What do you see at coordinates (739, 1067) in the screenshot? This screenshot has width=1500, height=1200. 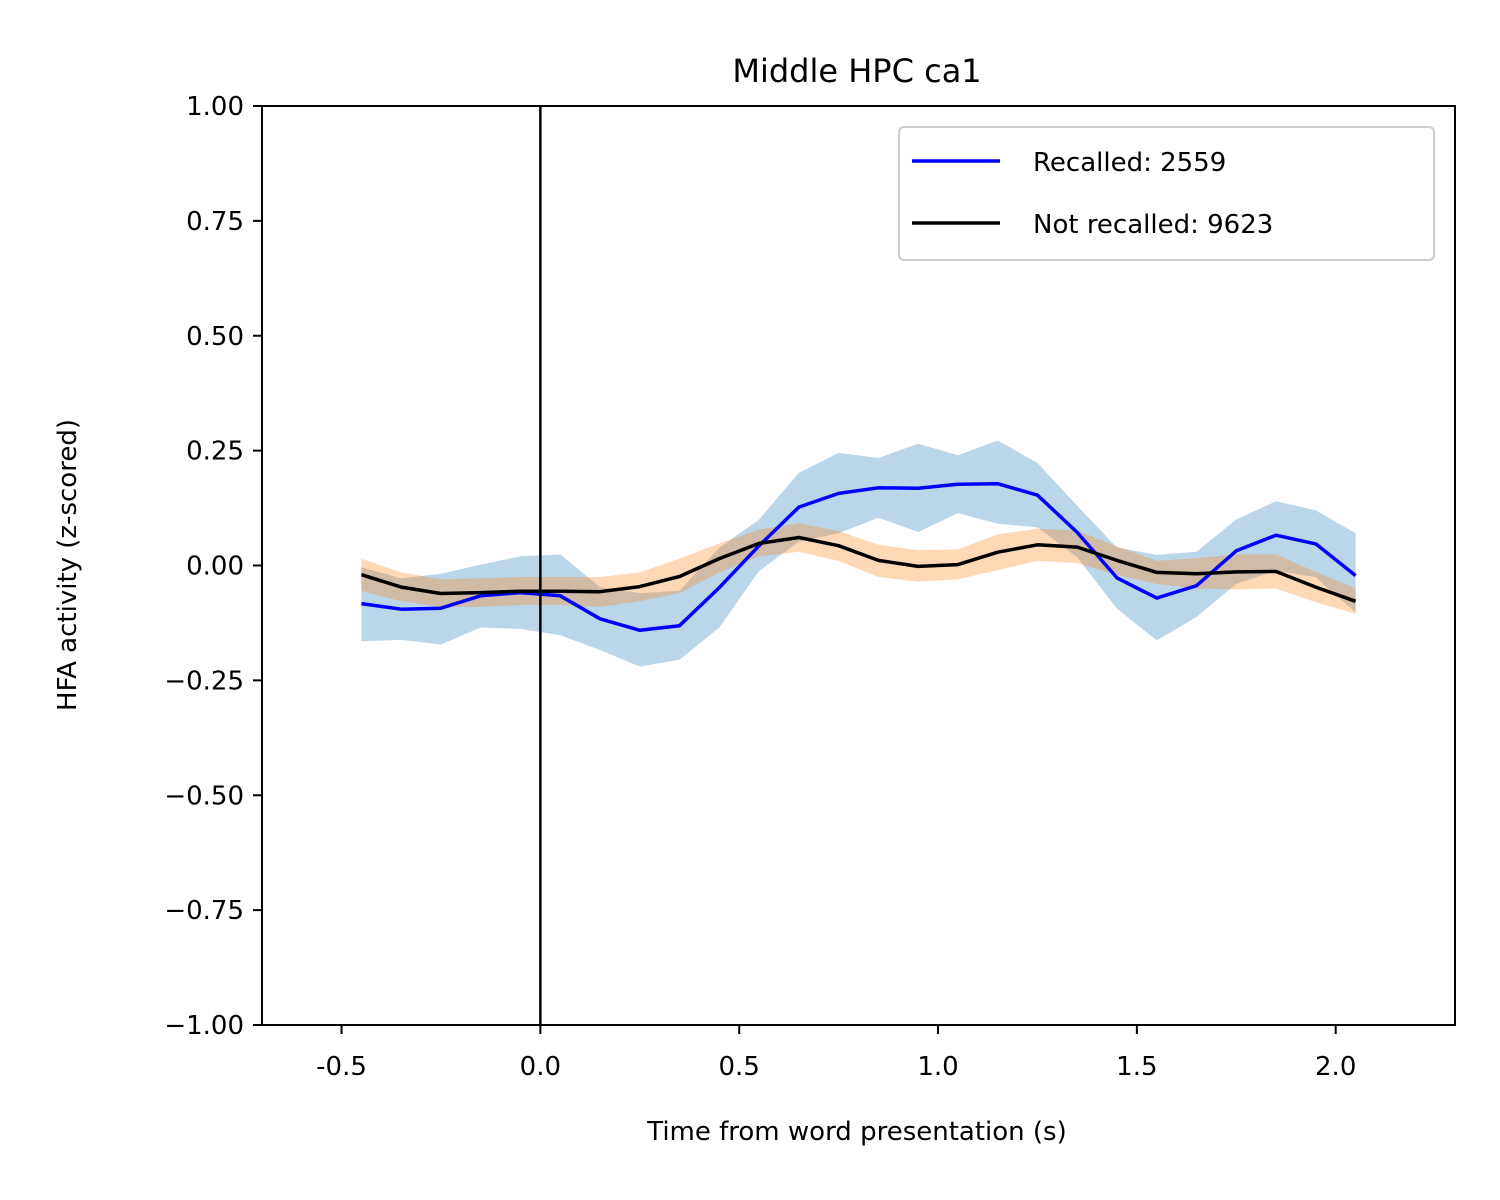 I see `x-tick-label: 0.5` at bounding box center [739, 1067].